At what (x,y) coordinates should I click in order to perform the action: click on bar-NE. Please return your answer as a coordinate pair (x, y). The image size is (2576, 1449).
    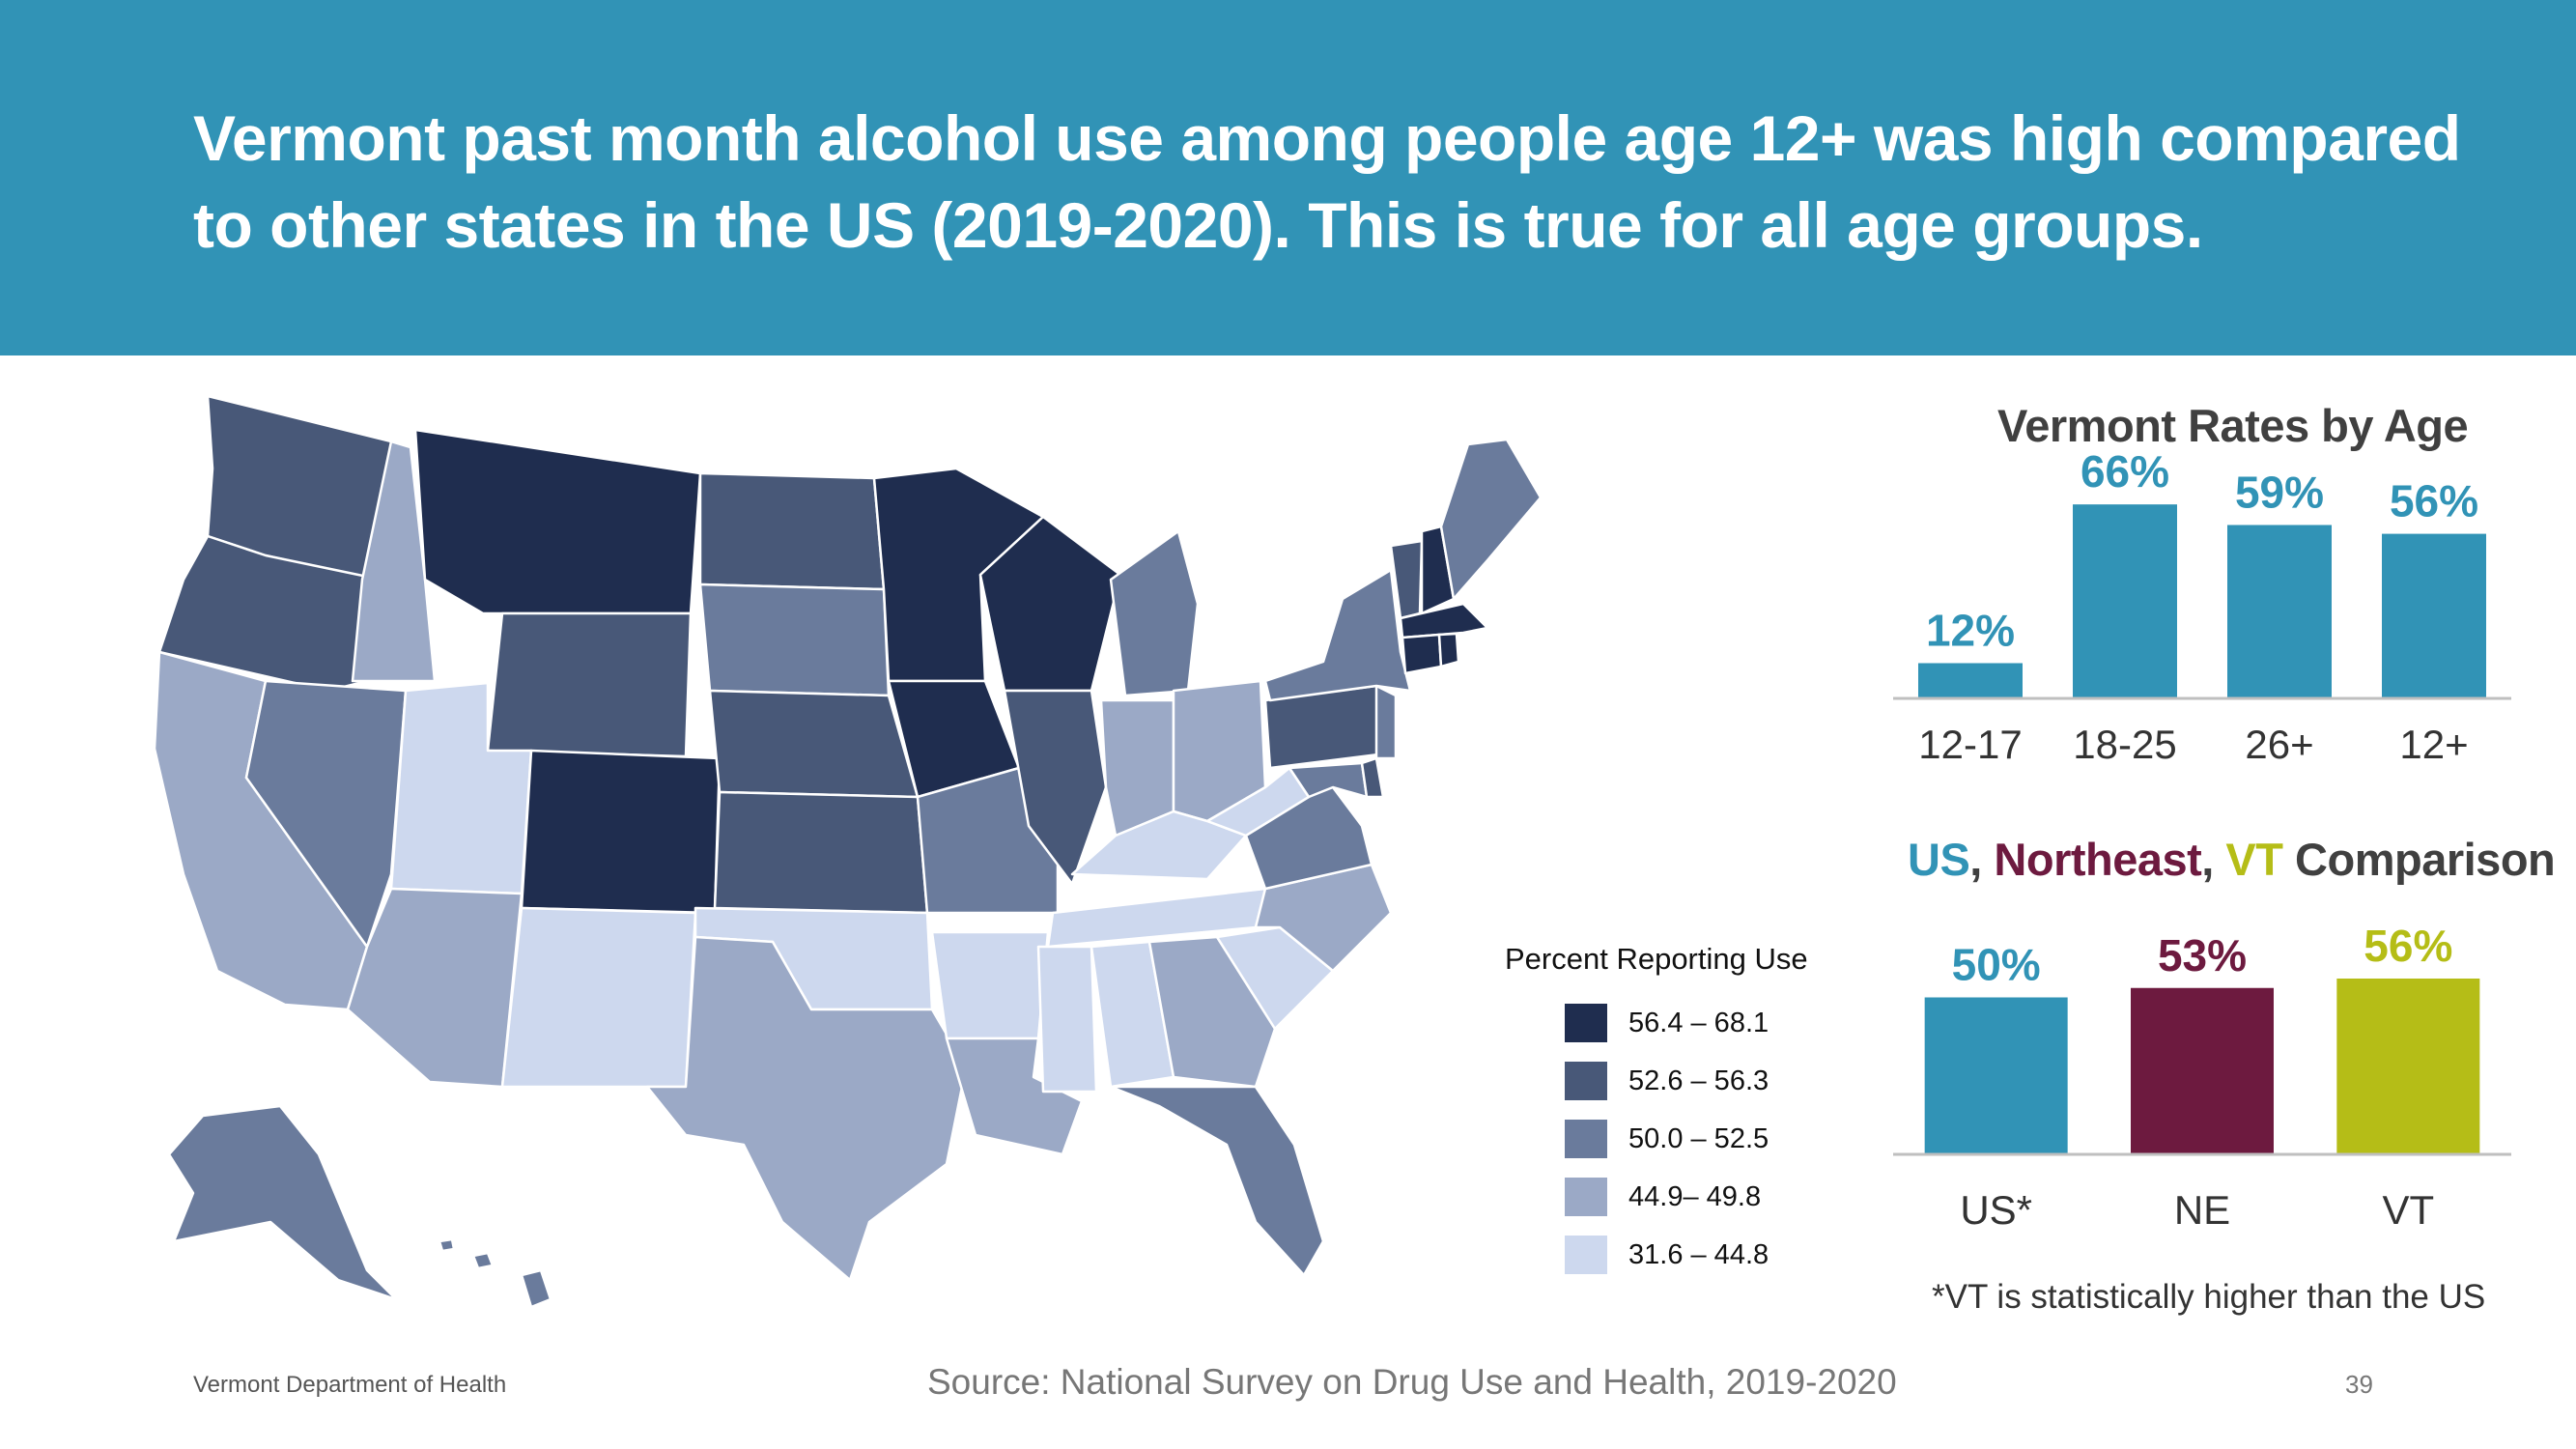
    Looking at the image, I should click on (2202, 1070).